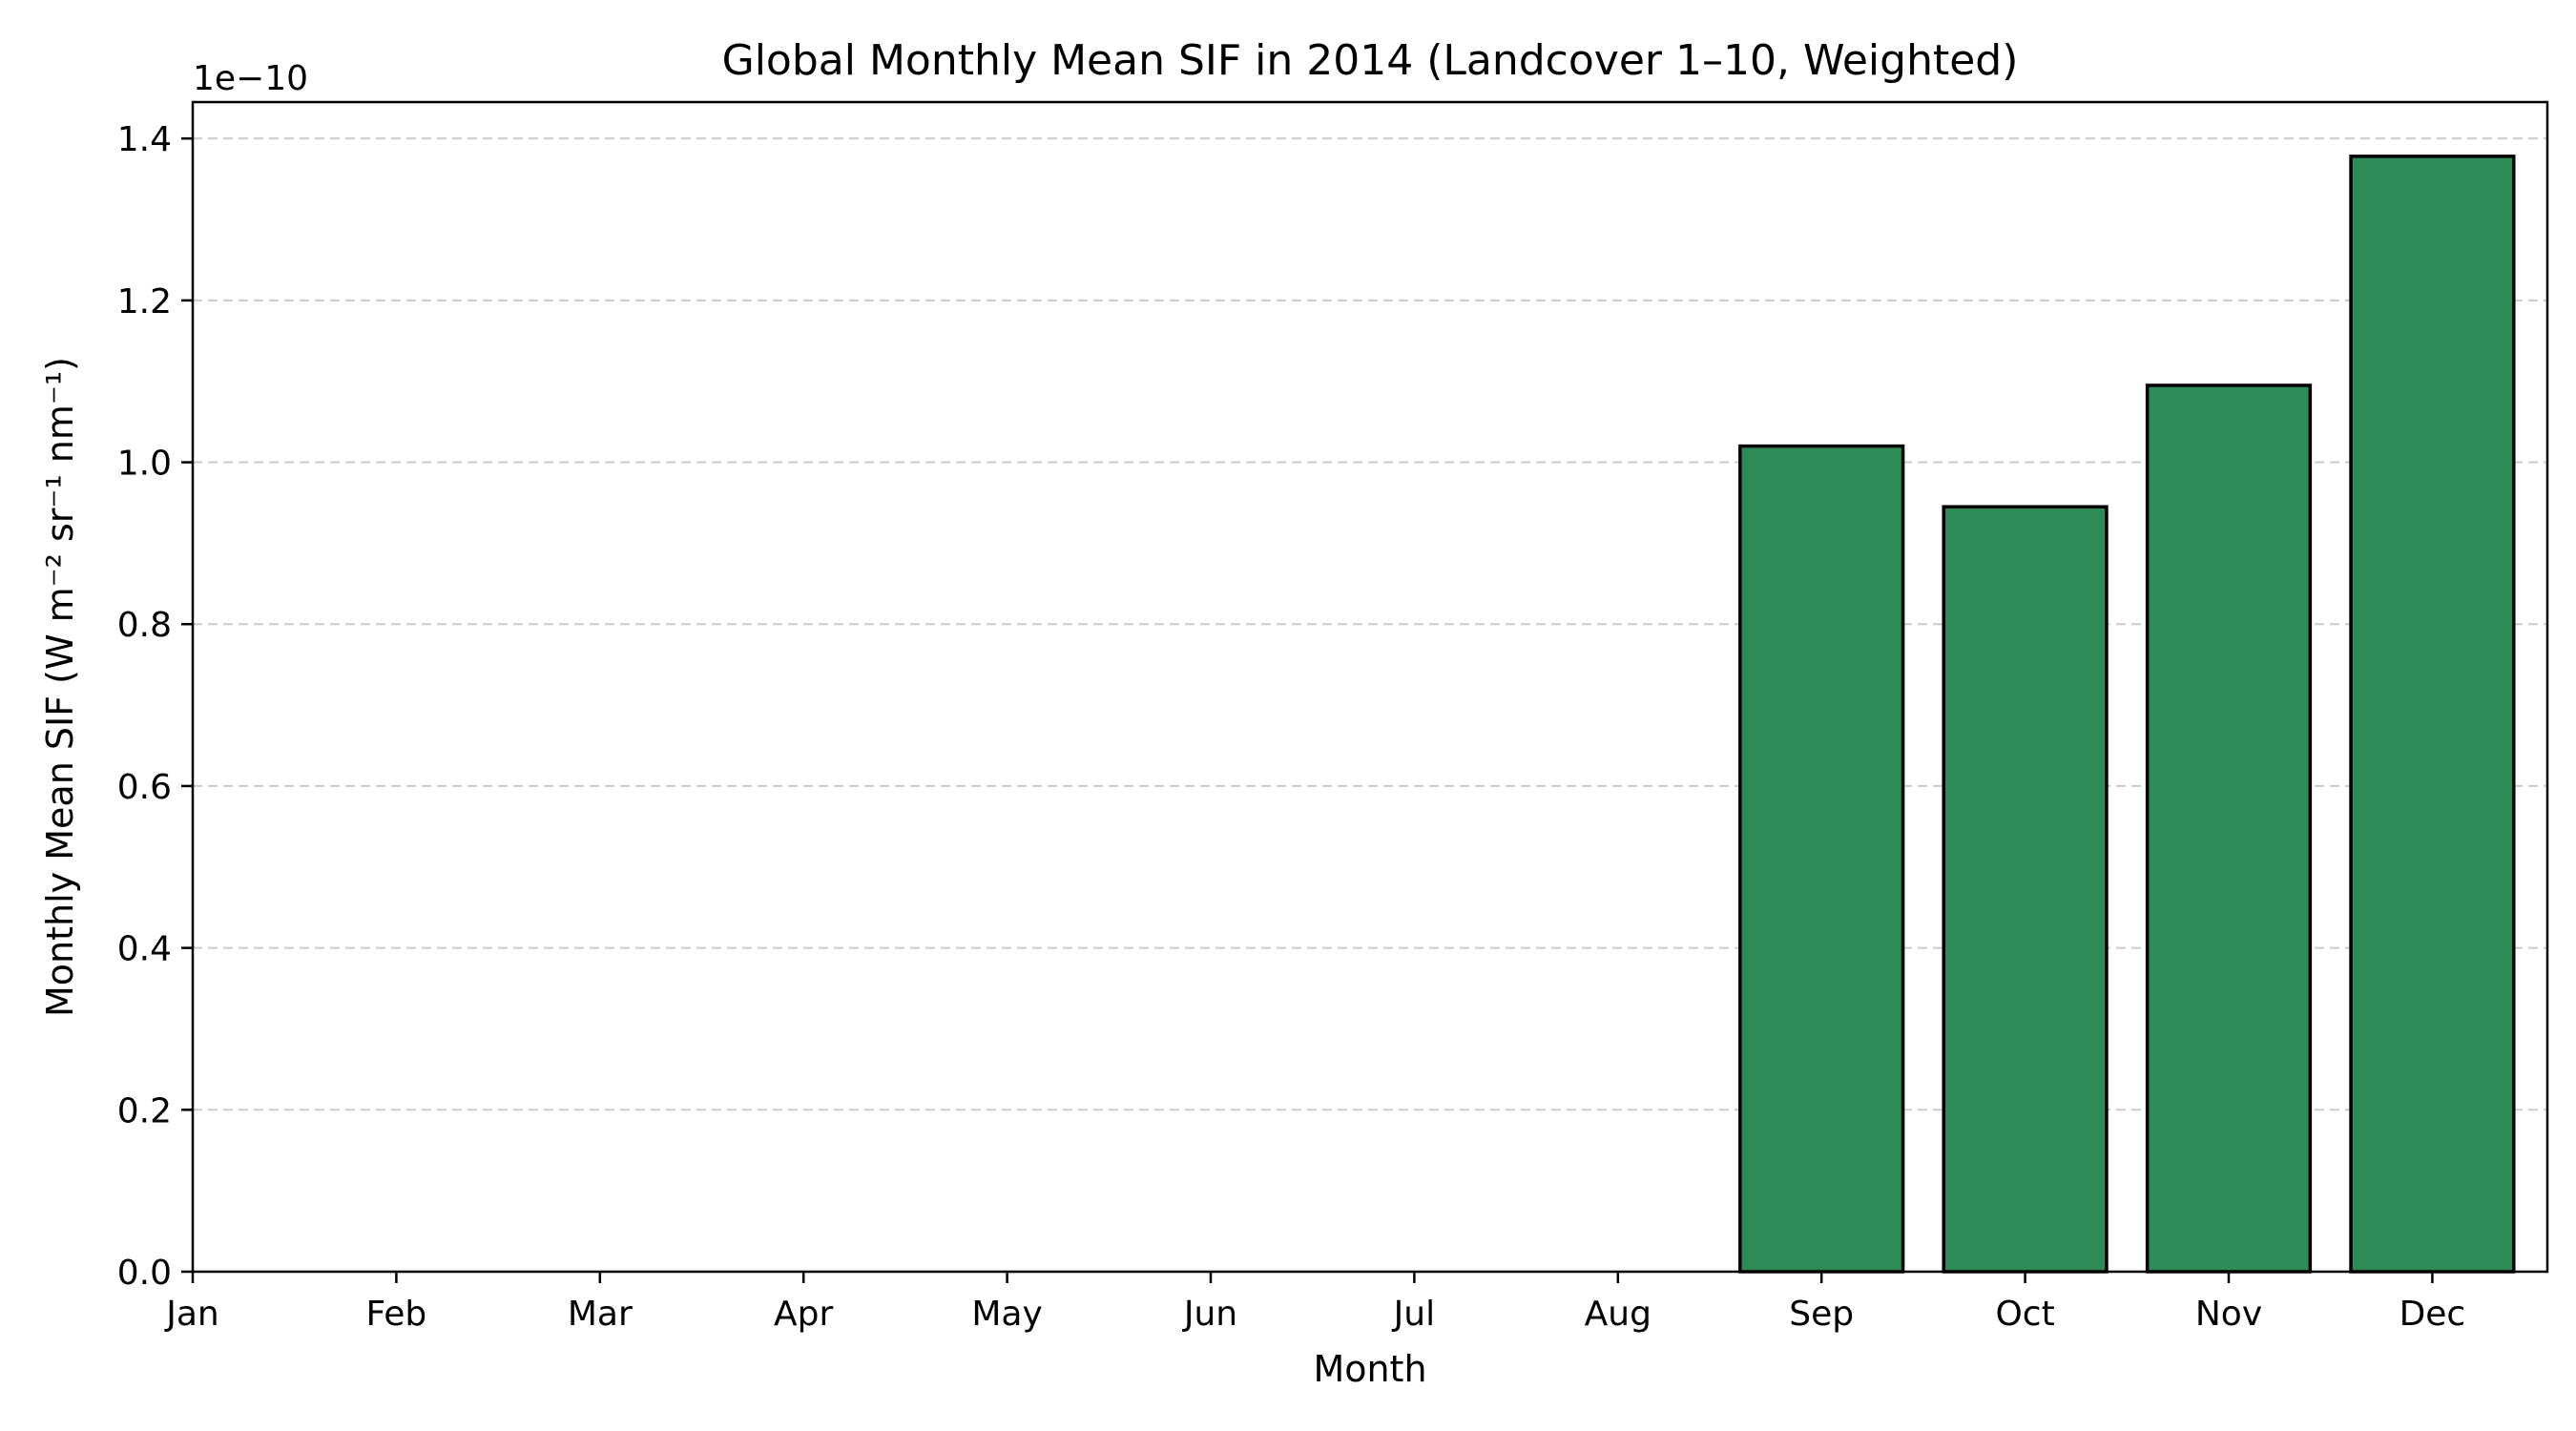 Image resolution: width=2576 pixels, height=1431 pixels. What do you see at coordinates (1209, 1314) in the screenshot?
I see `x-tick-label-jun: Jun` at bounding box center [1209, 1314].